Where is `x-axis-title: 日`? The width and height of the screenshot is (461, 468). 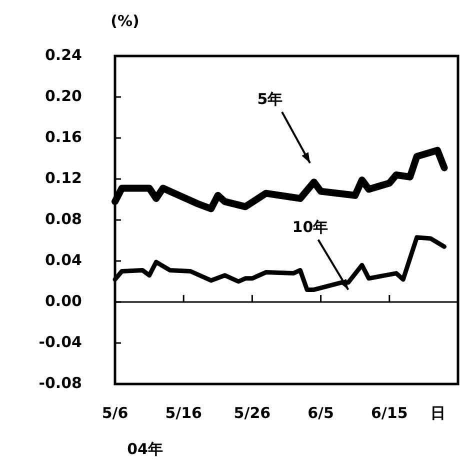 x-axis-title: 日 is located at coordinates (438, 413).